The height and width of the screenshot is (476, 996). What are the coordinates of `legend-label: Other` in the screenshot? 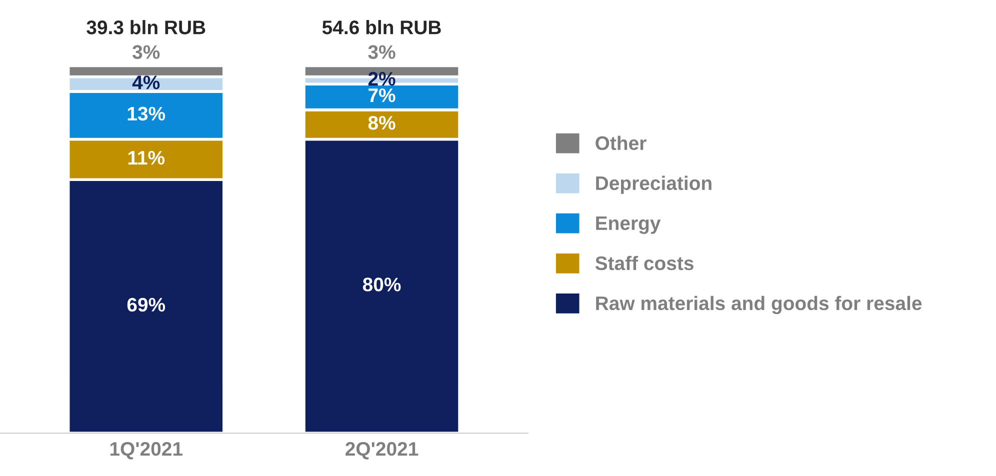 It's located at (621, 143).